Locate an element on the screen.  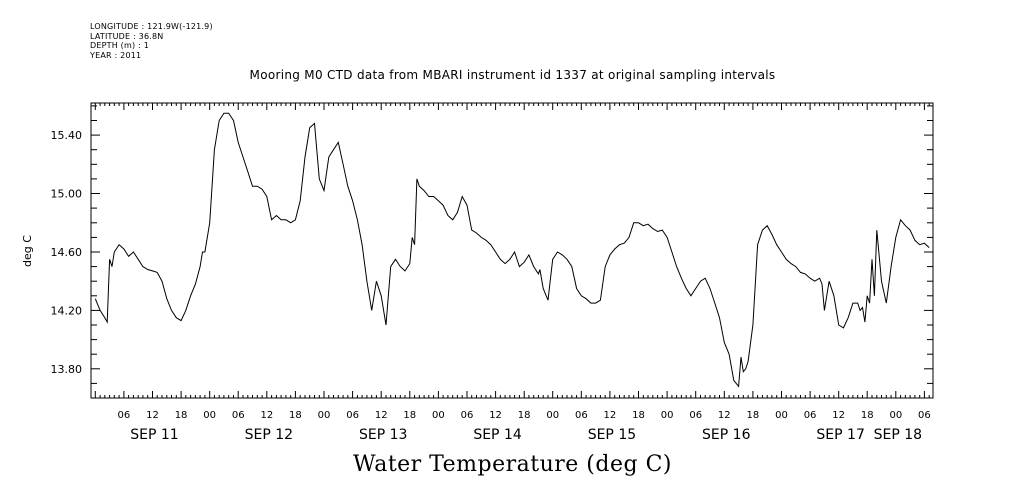
y-tick-label: 13.80 is located at coordinates (67, 369).